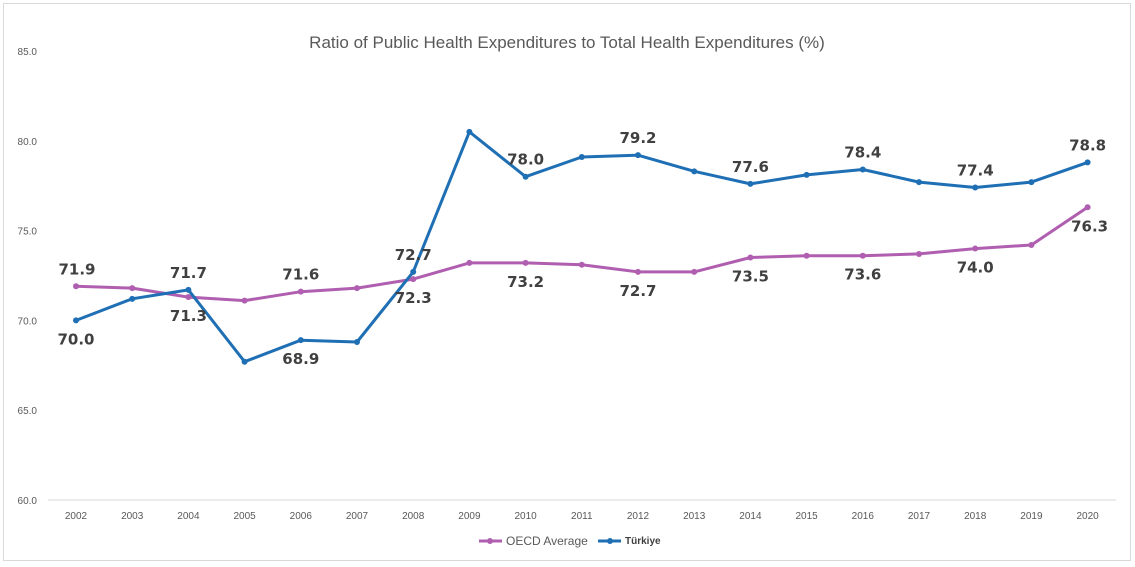  I want to click on legend-item-oecd-average: OECD Average, so click(533, 541).